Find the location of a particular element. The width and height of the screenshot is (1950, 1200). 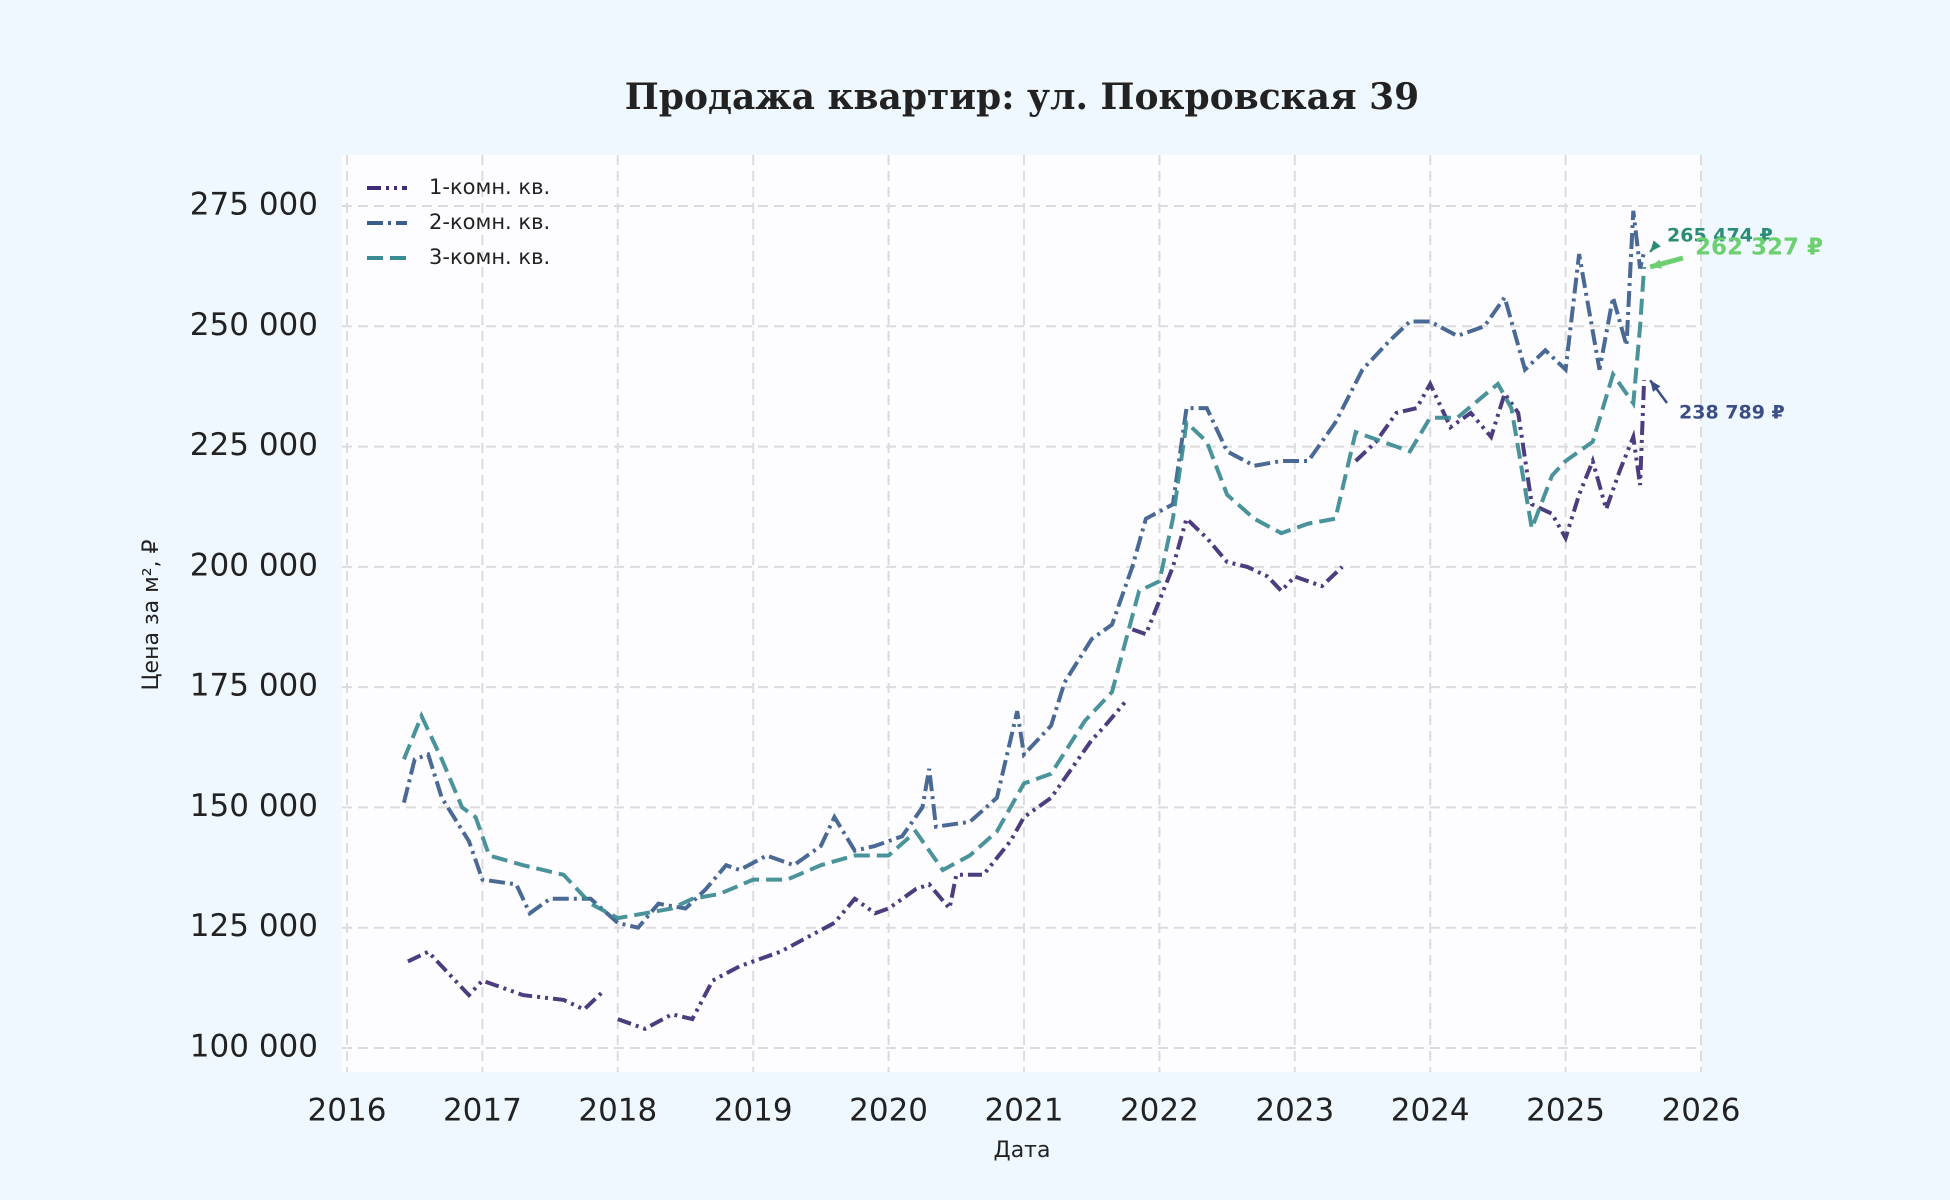

annotation-label: 238 789 ₽ is located at coordinates (1732, 413).